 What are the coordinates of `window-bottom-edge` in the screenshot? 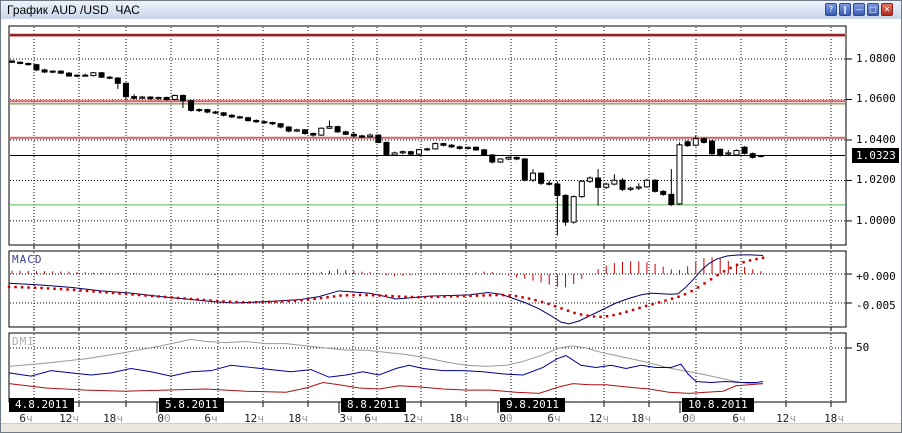 It's located at (451, 427).